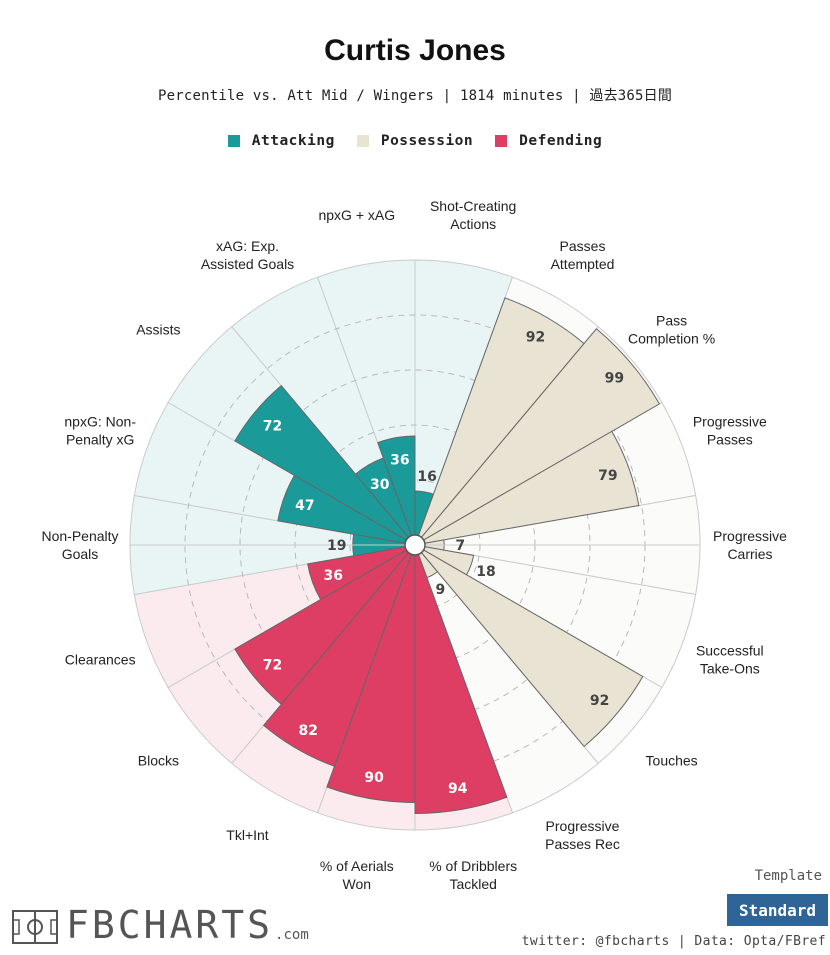 Image resolution: width=830 pixels, height=955 pixels. Describe the element at coordinates (233, 141) in the screenshot. I see `legend-swatch-attacking` at that location.